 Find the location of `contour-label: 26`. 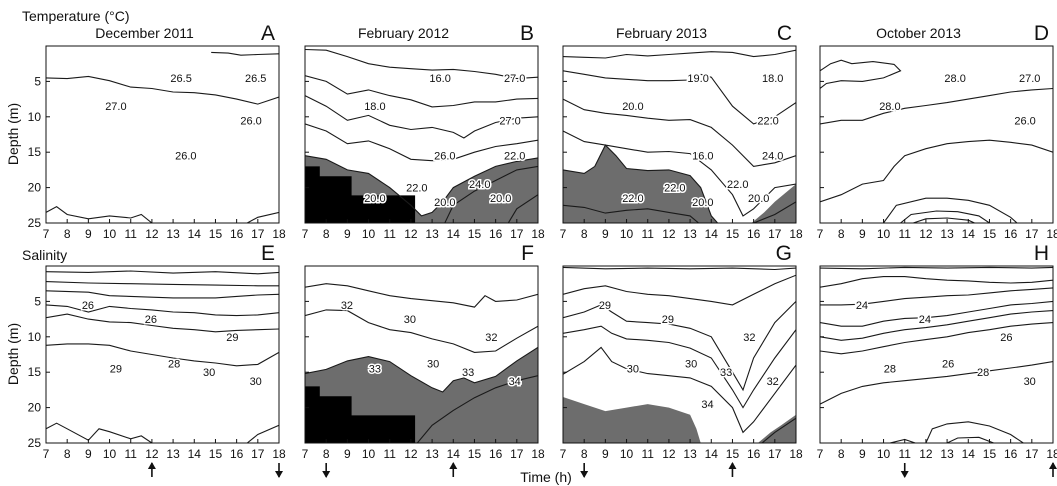

contour-label: 26 is located at coordinates (88, 306).